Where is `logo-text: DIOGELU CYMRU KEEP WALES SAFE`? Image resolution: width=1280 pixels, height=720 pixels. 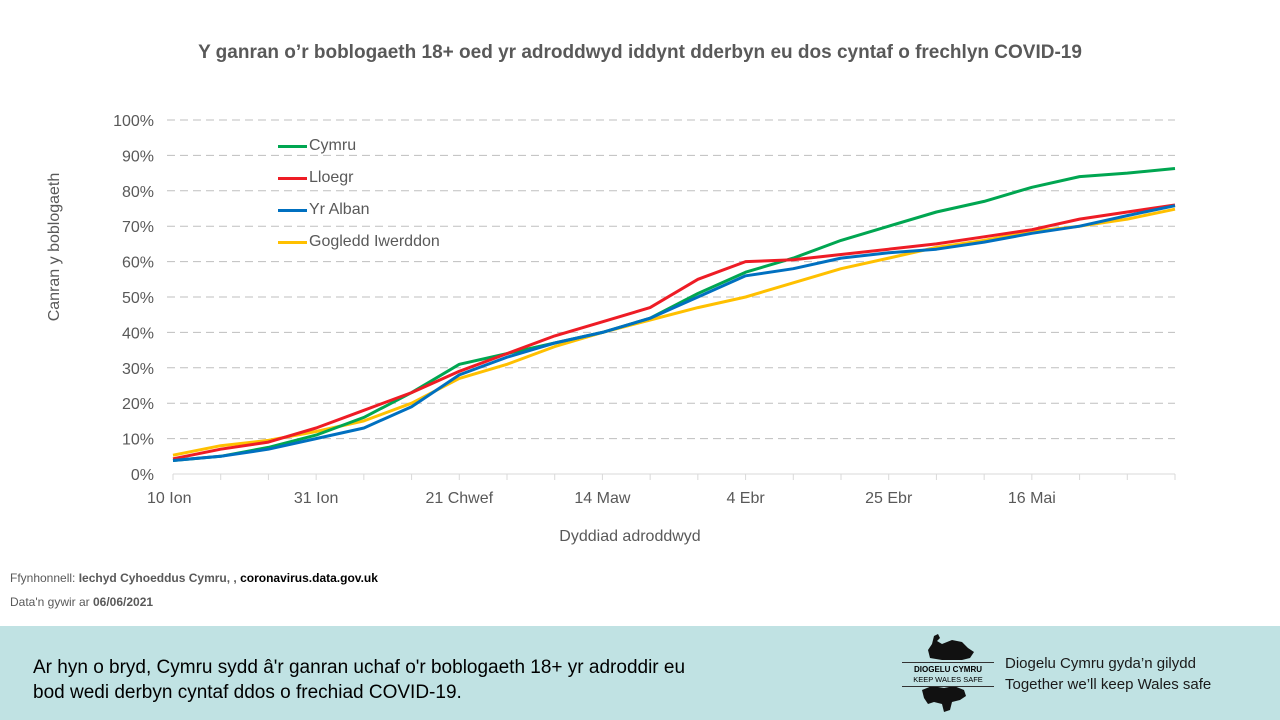
logo-text: DIOGELU CYMRU KEEP WALES SAFE is located at coordinates (948, 674).